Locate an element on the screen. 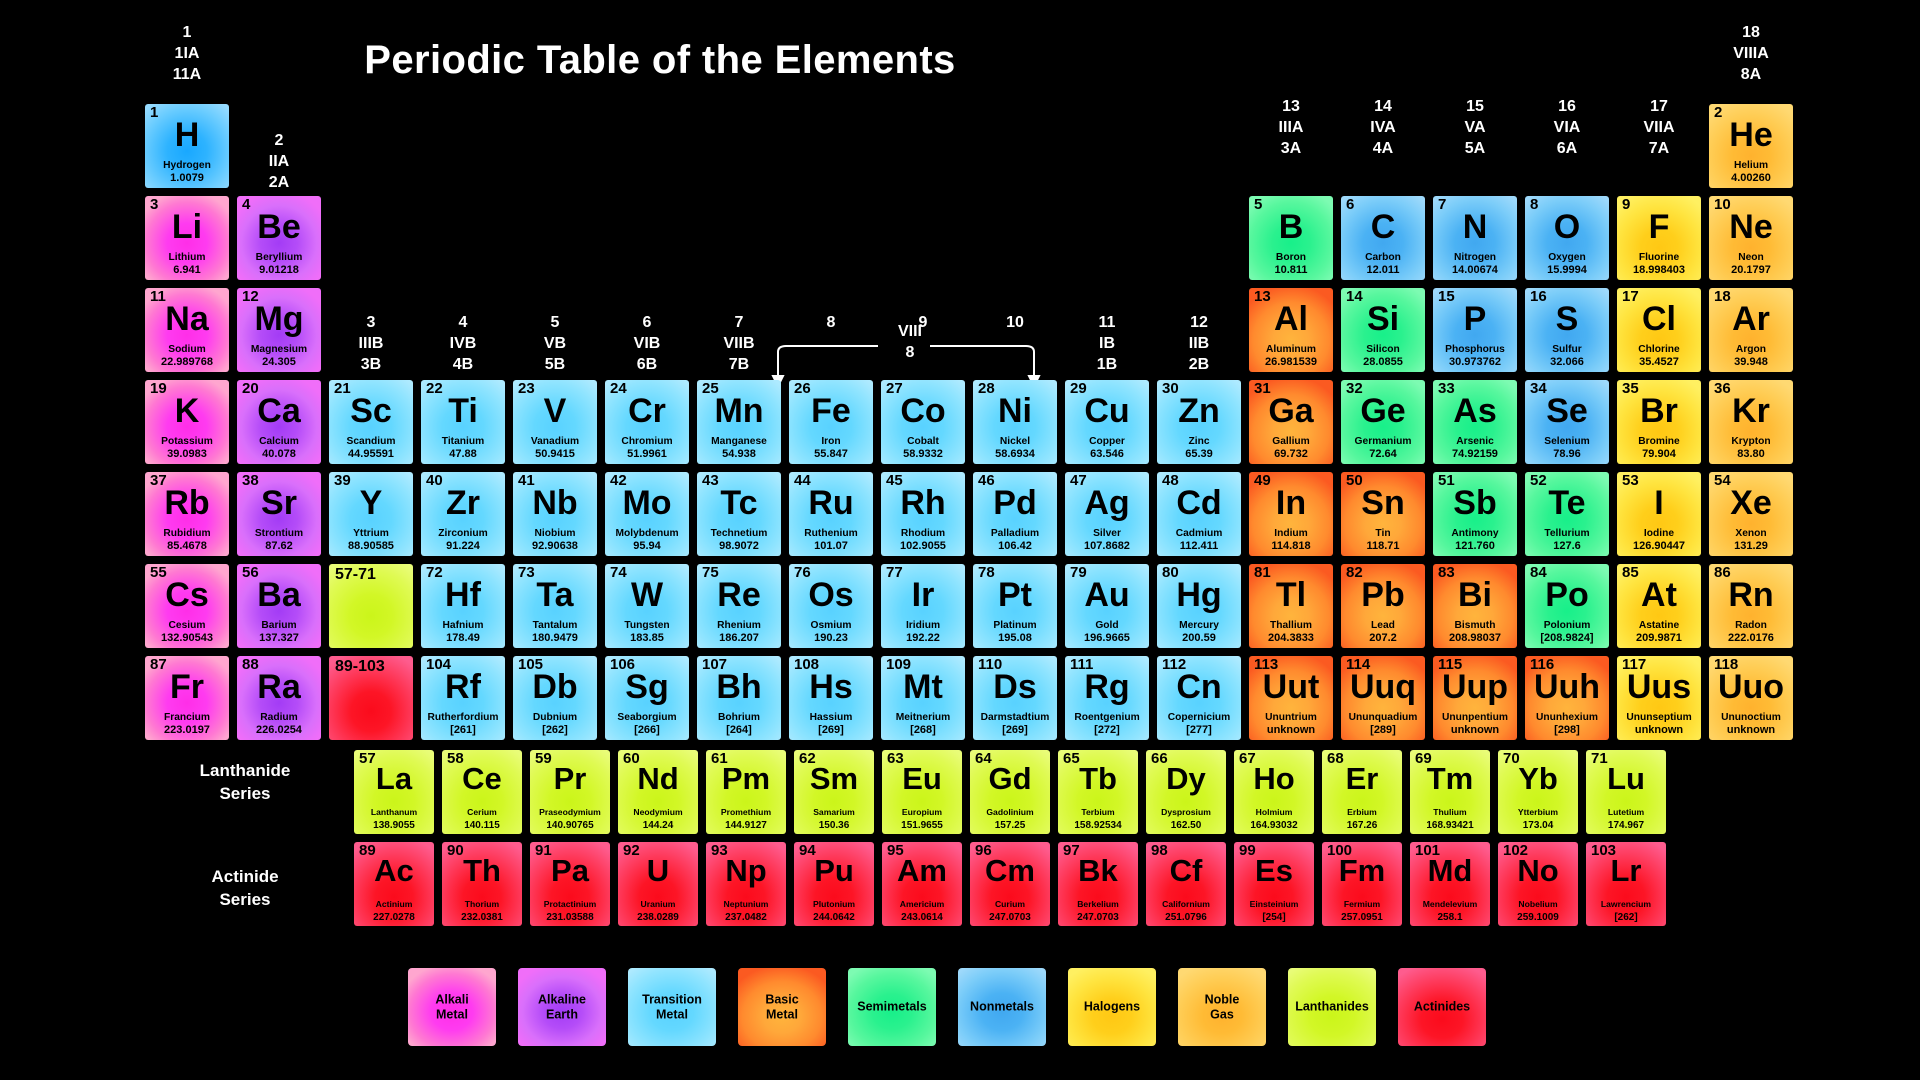 The image size is (1920, 1080). element-cell-zn: 30 Zn Zinc 65.39 is located at coordinates (1199, 422).